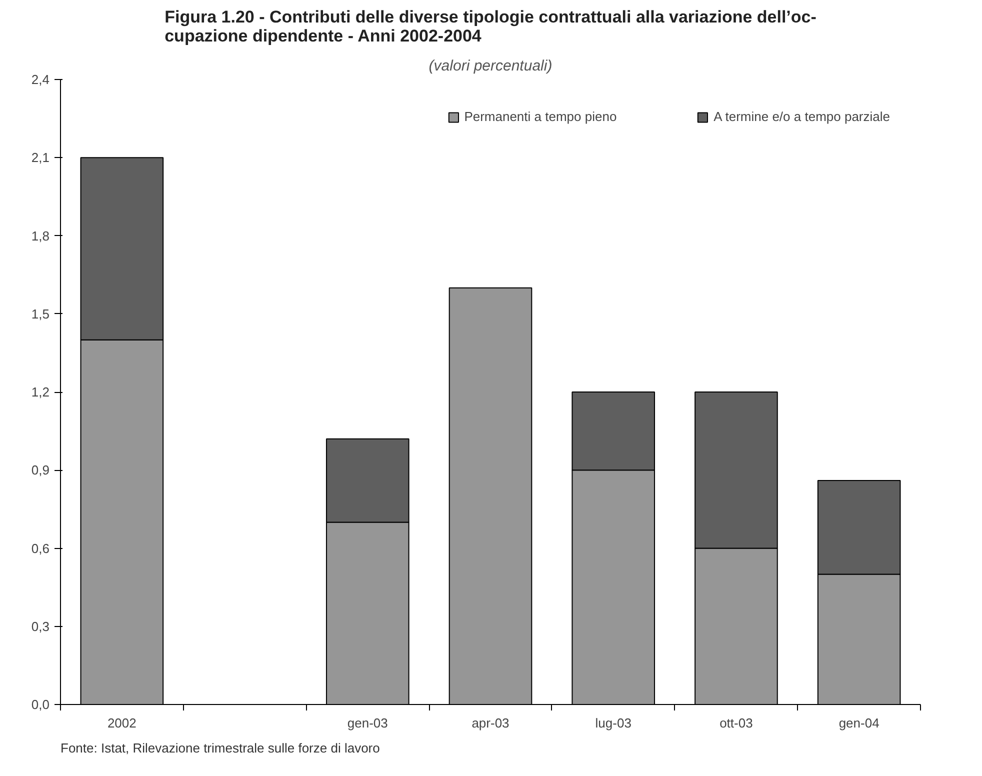 The height and width of the screenshot is (776, 982). What do you see at coordinates (40, 314) in the screenshot?
I see `y-tick-label: 1,5` at bounding box center [40, 314].